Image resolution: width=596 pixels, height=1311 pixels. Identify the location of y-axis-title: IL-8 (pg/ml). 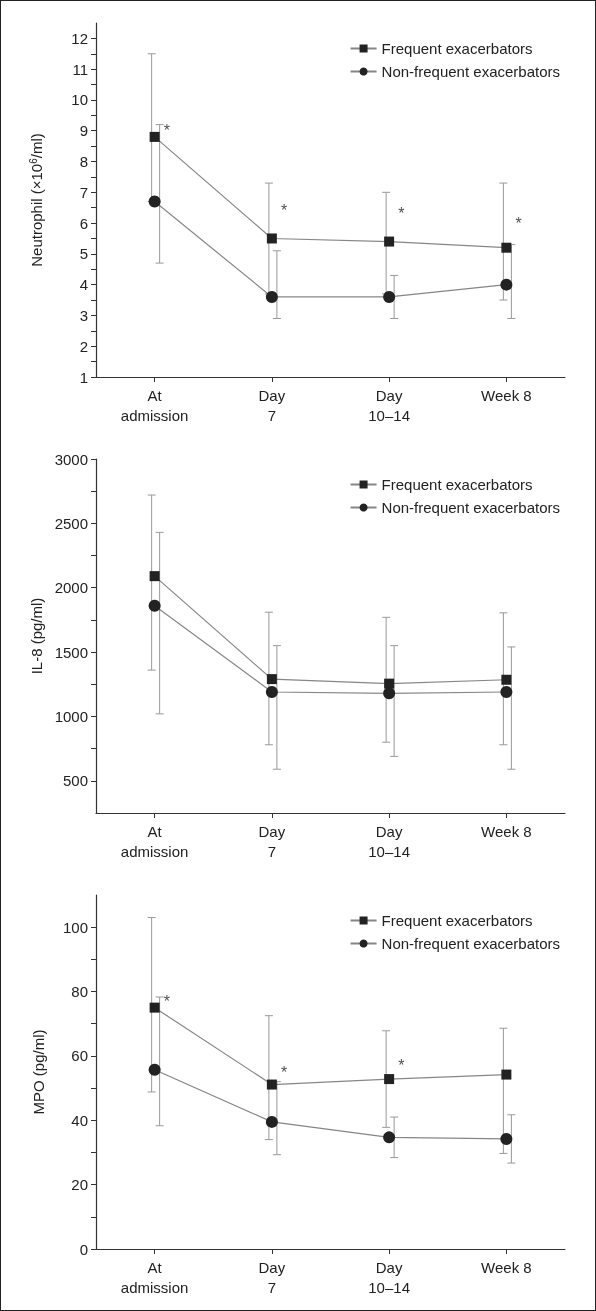
(36, 636).